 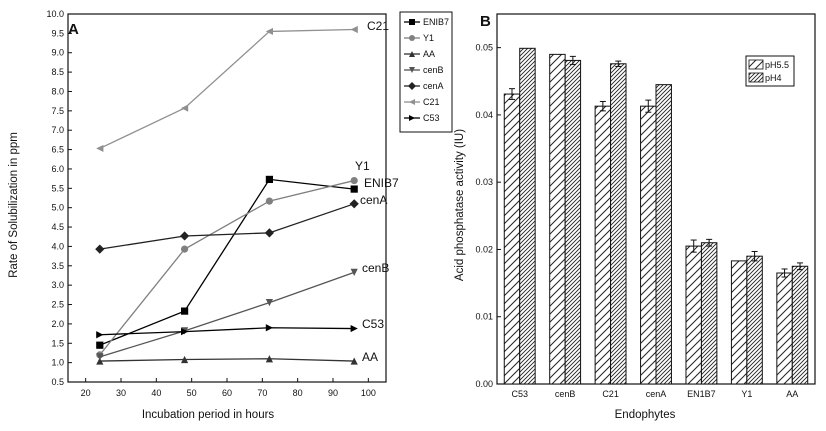 I want to click on y-tick-label: 6.5, so click(x=57, y=150).